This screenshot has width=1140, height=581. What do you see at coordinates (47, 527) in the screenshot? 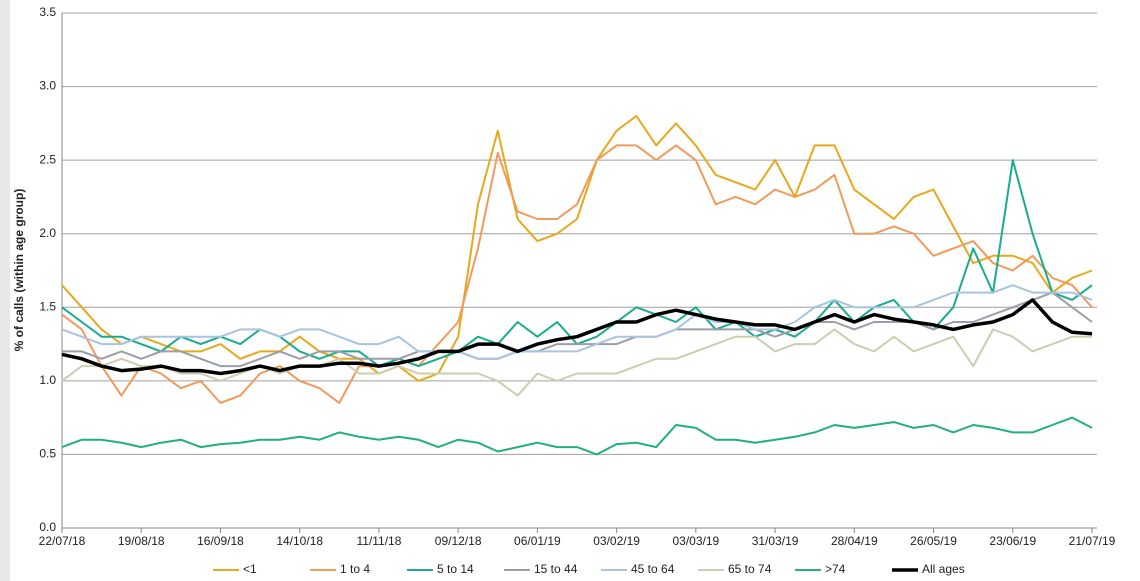
I see `y-tick-label: 0.0` at bounding box center [47, 527].